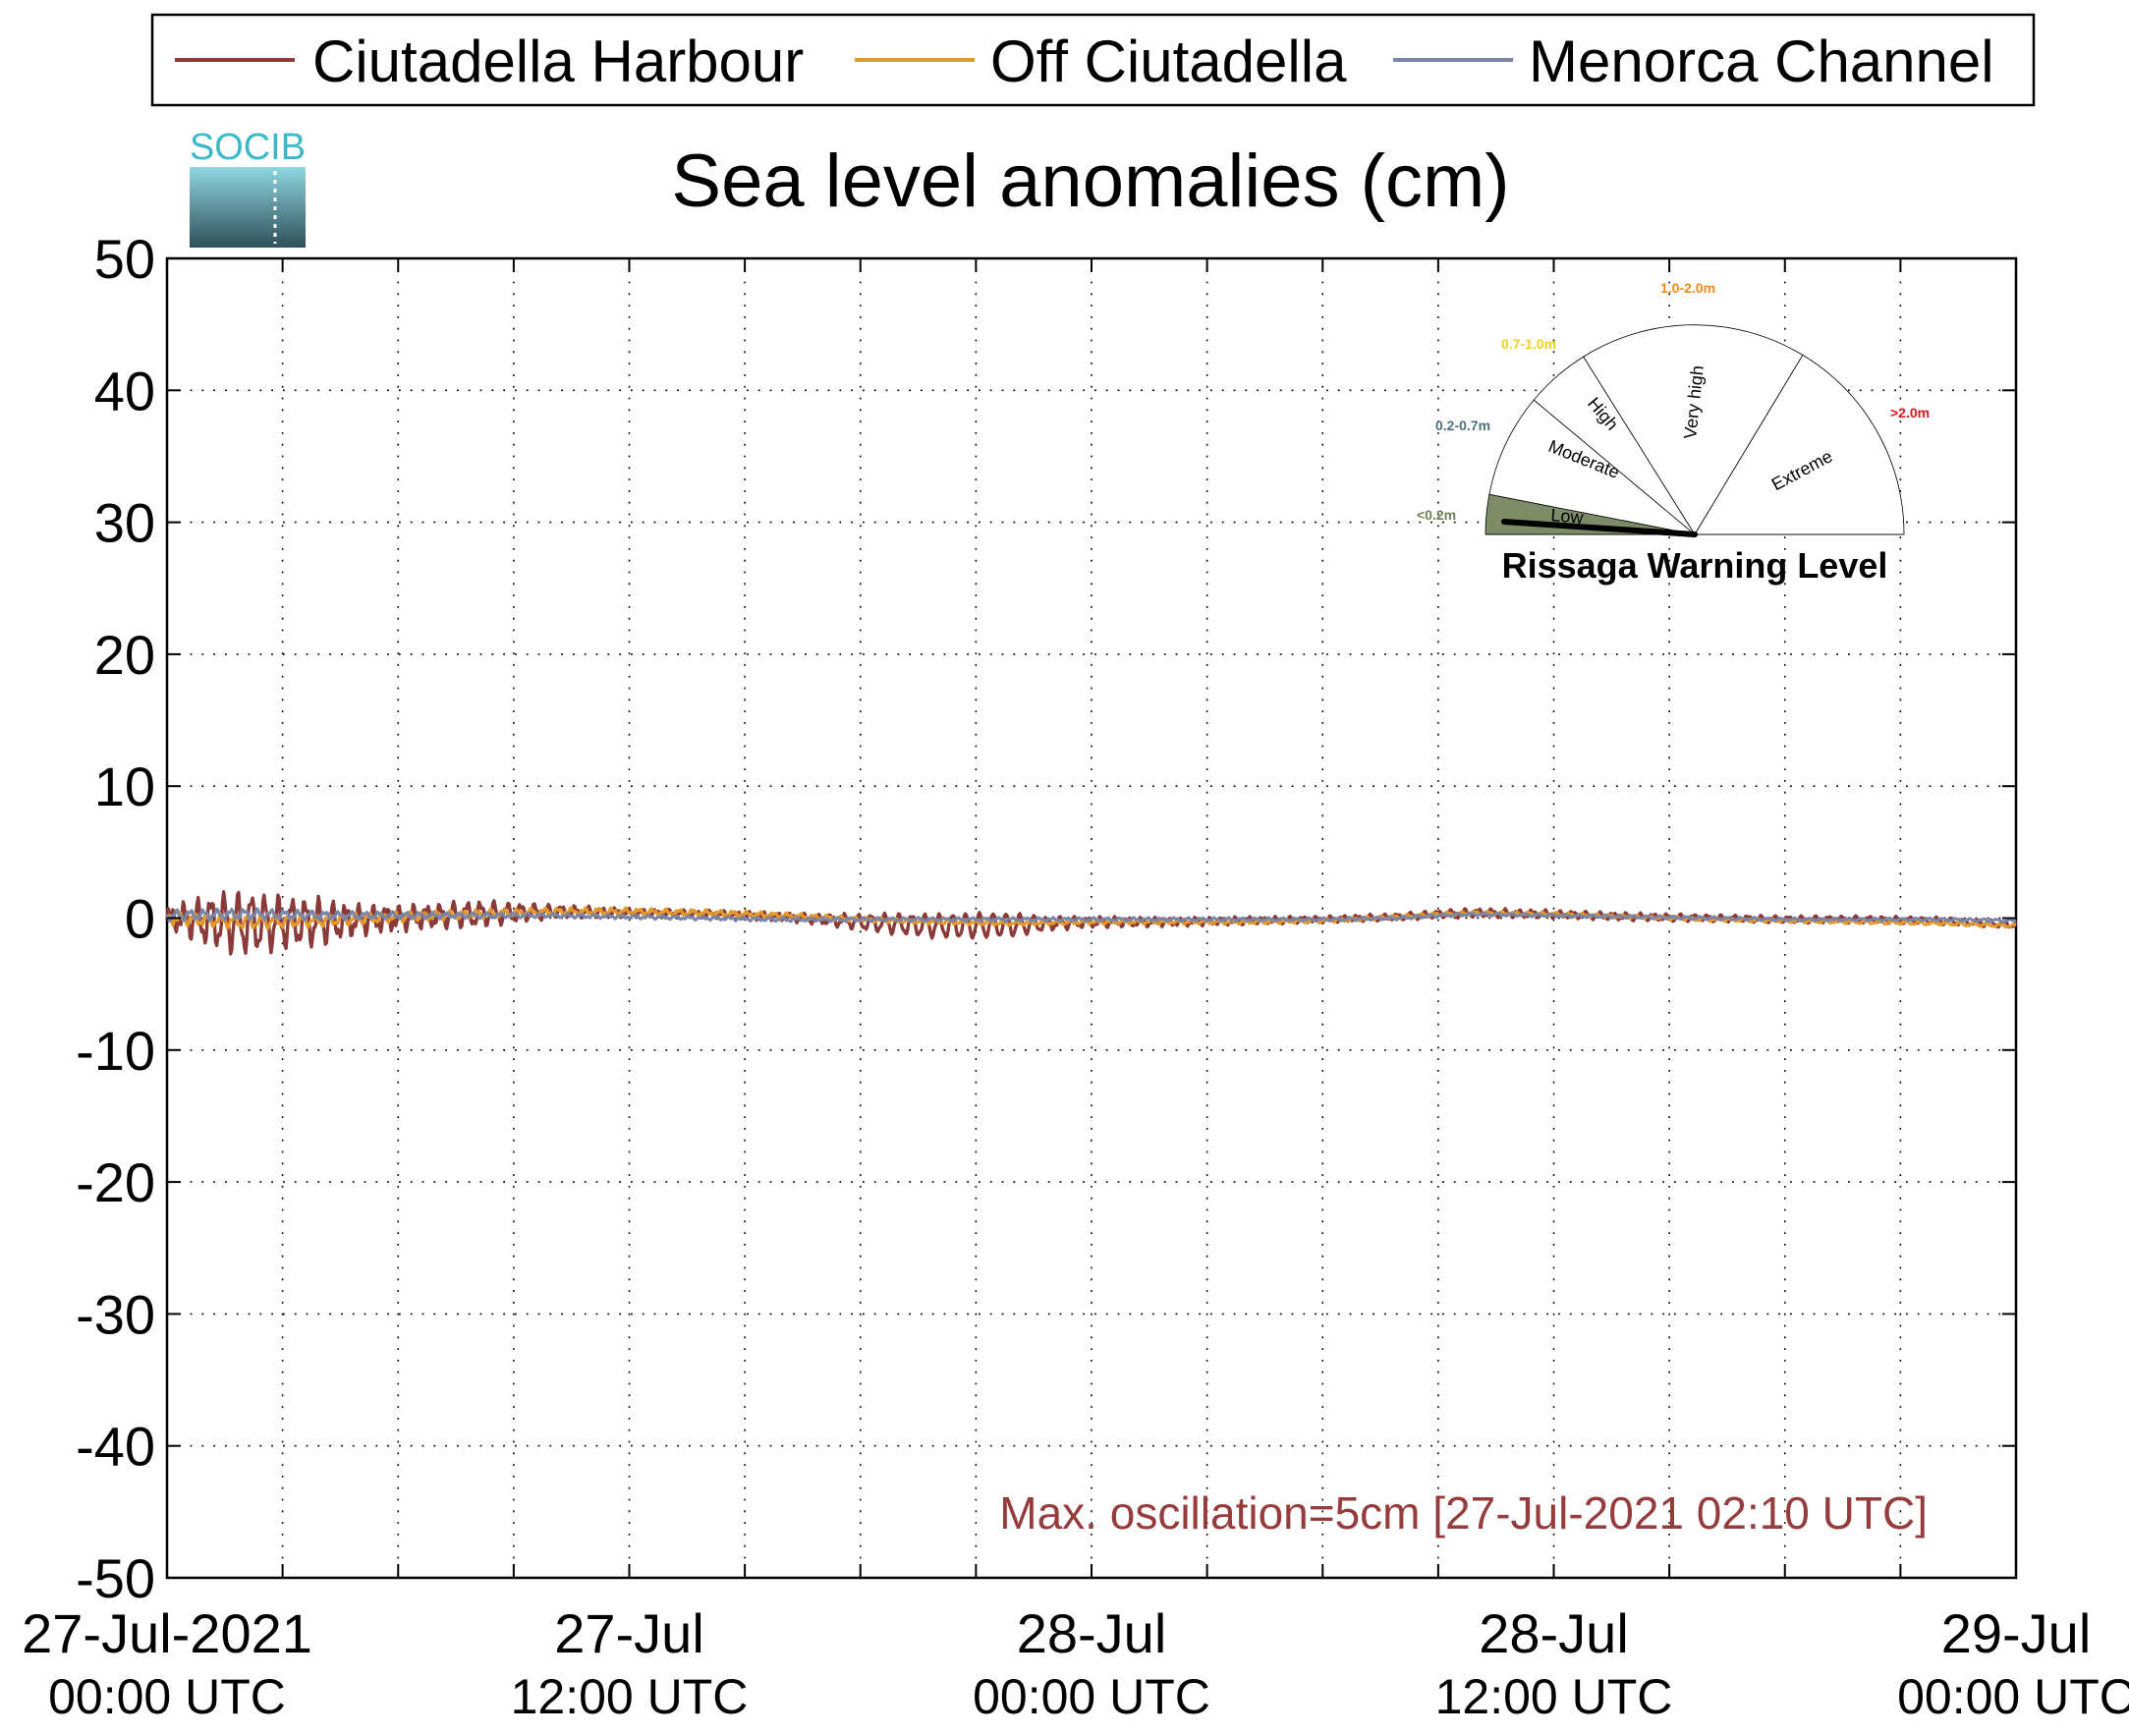  What do you see at coordinates (248, 207) in the screenshot?
I see `logo-wave-icon` at bounding box center [248, 207].